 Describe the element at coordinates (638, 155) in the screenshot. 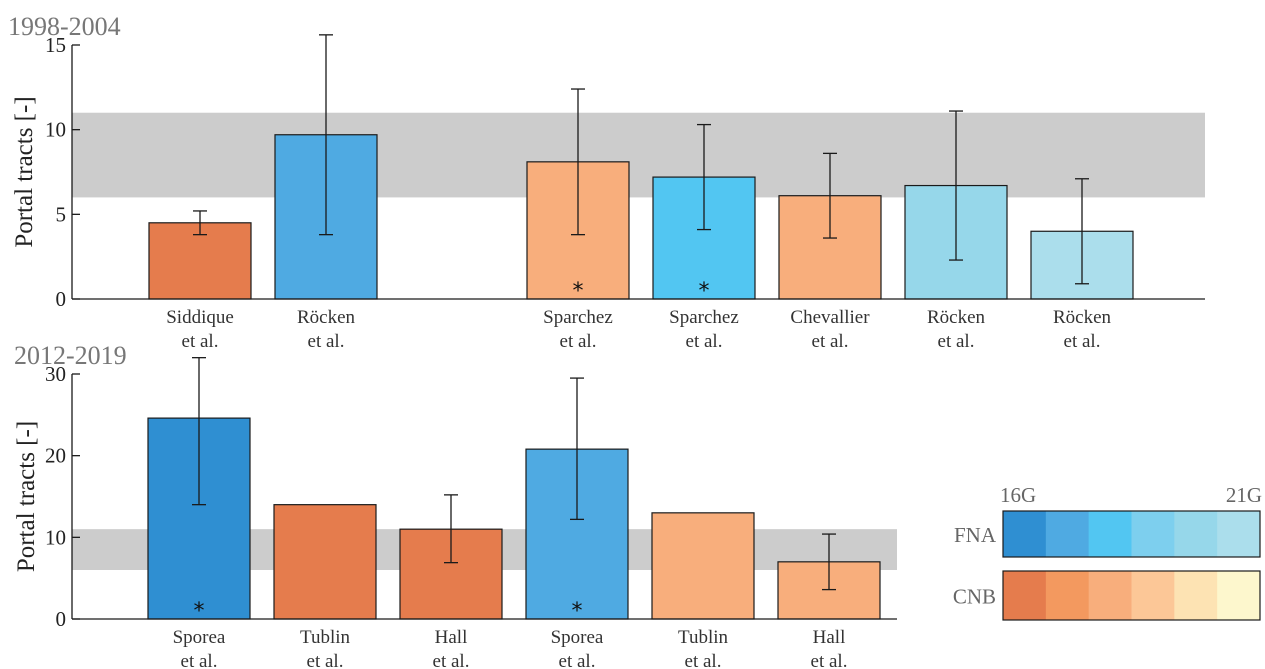

I see `reference-band` at that location.